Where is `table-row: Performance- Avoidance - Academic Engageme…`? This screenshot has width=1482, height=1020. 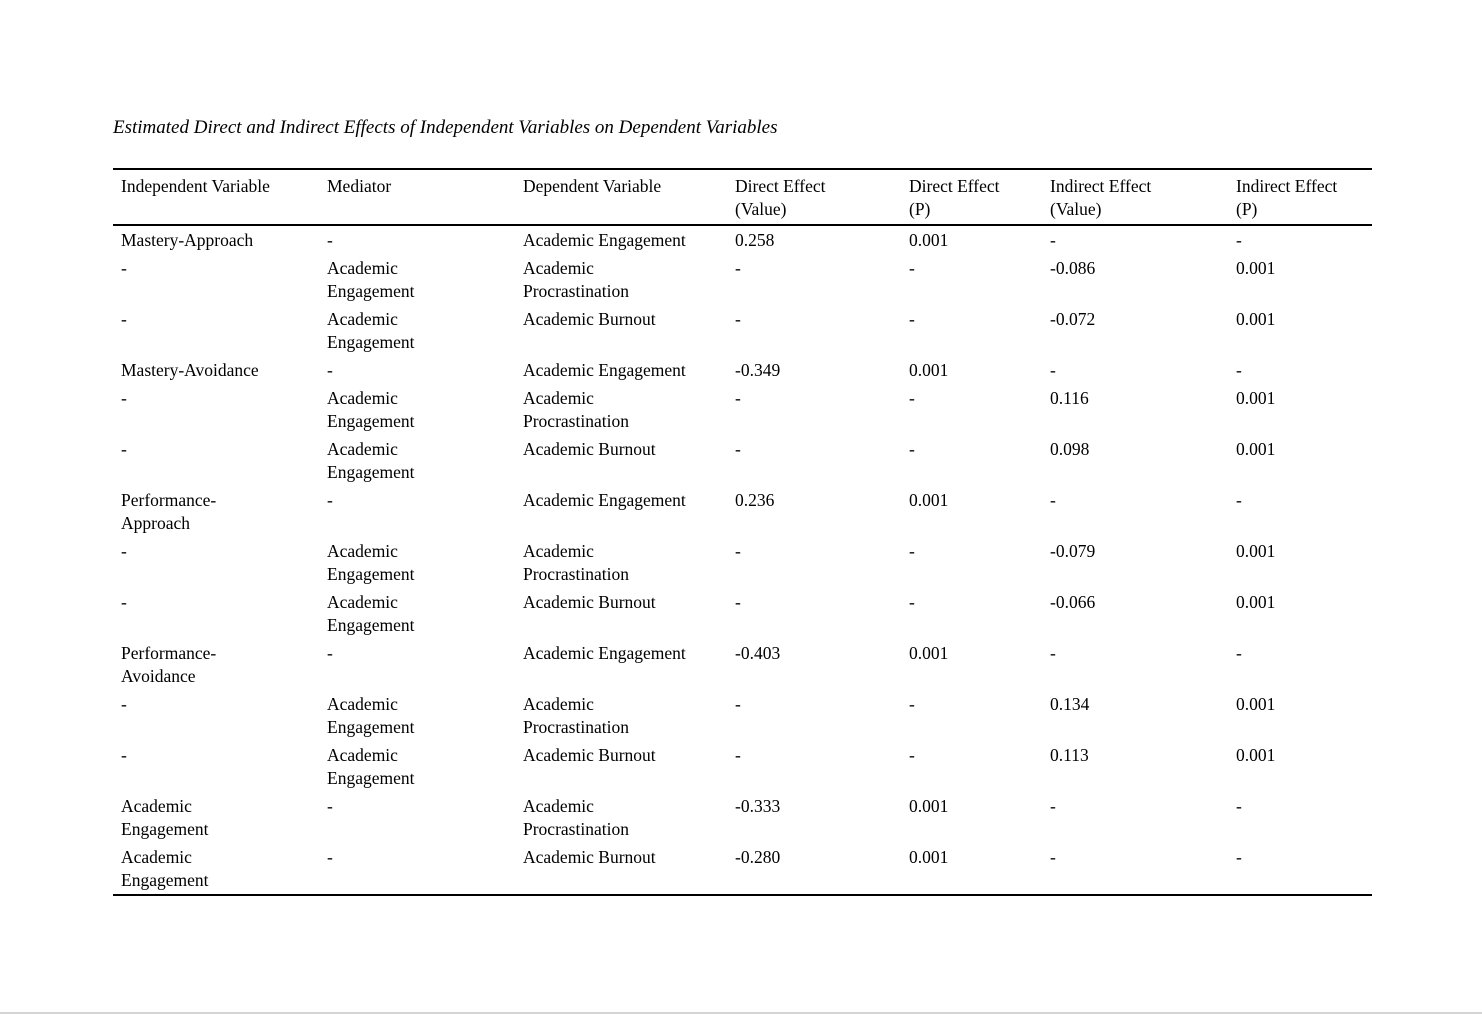
table-row: Performance- Avoidance - Academic Engageme… is located at coordinates (742, 664).